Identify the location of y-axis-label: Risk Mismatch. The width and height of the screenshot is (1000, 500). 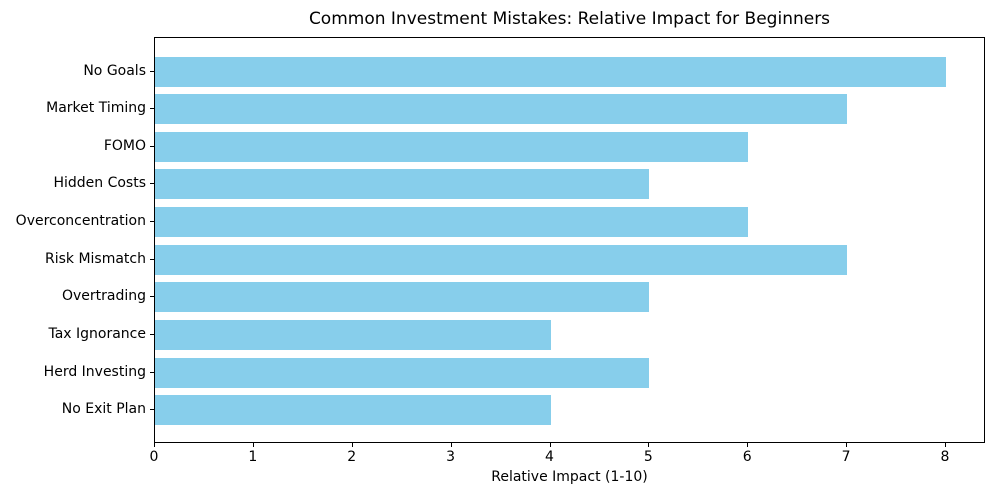
(95, 258).